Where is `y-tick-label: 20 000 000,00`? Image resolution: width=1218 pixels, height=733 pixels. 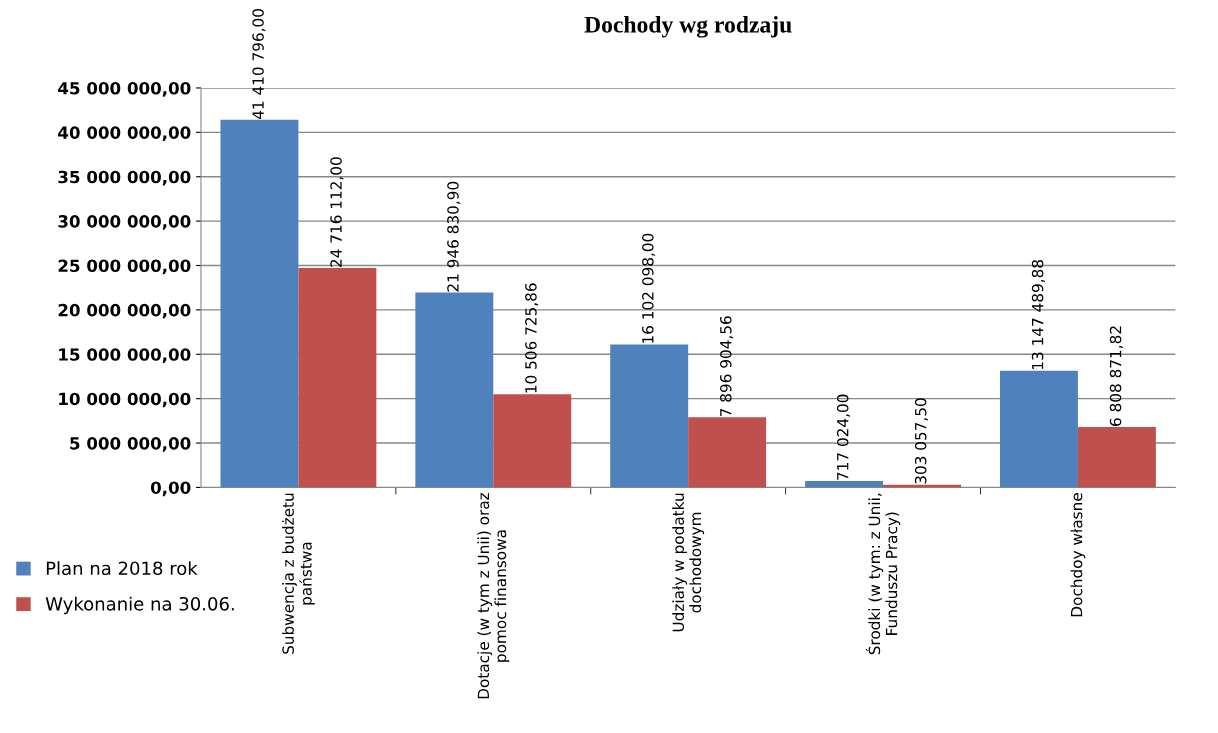 y-tick-label: 20 000 000,00 is located at coordinates (124, 311).